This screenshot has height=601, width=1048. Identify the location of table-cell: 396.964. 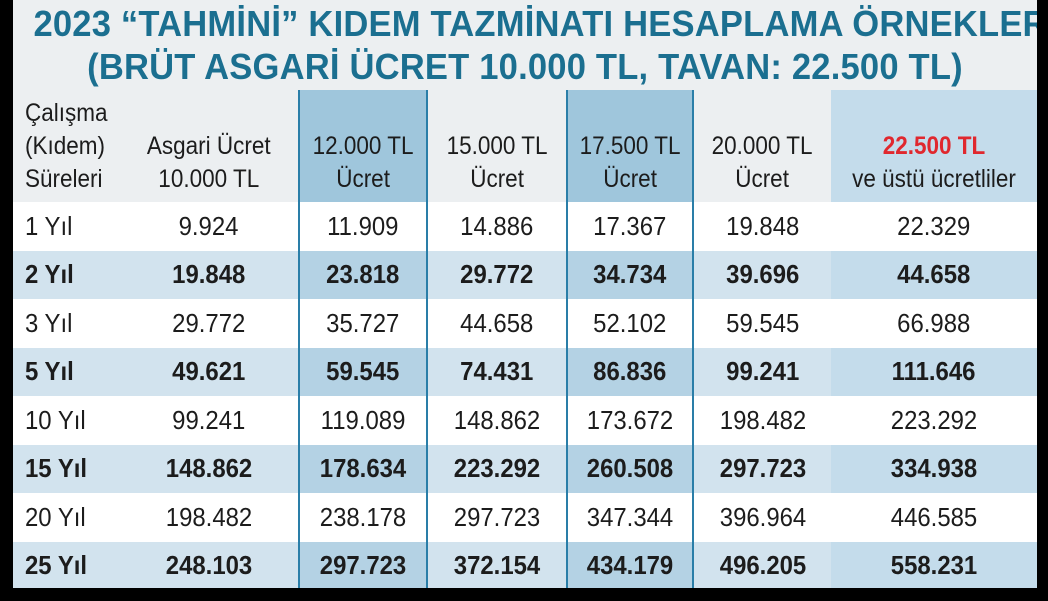
(762, 517).